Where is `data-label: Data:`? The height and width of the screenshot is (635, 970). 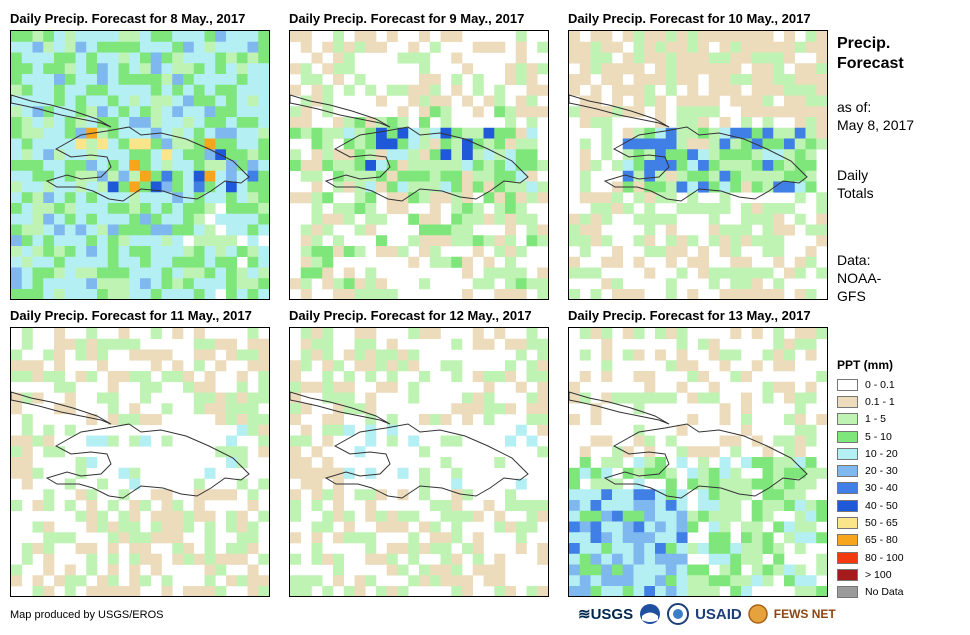
data-label: Data: is located at coordinates (854, 260).